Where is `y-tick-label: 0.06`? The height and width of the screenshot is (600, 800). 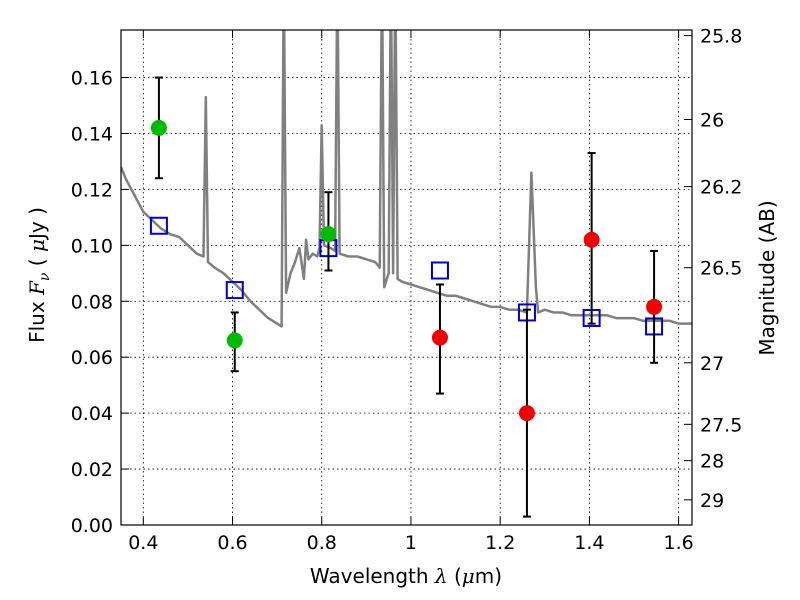
y-tick-label: 0.06 is located at coordinates (92, 358).